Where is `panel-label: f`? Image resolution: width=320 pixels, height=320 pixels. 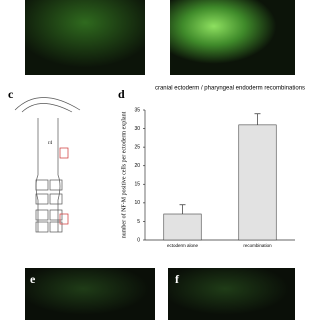
panel-label: f is located at coordinates (177, 279).